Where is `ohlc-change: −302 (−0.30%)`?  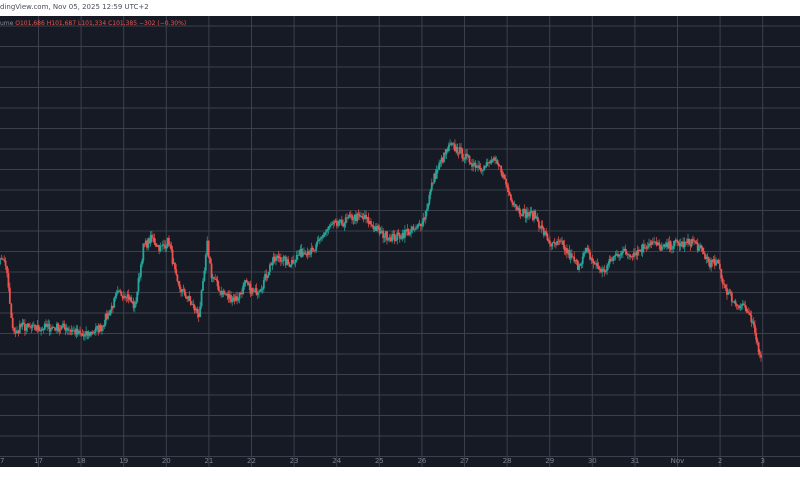 ohlc-change: −302 (−0.30%) is located at coordinates (163, 23).